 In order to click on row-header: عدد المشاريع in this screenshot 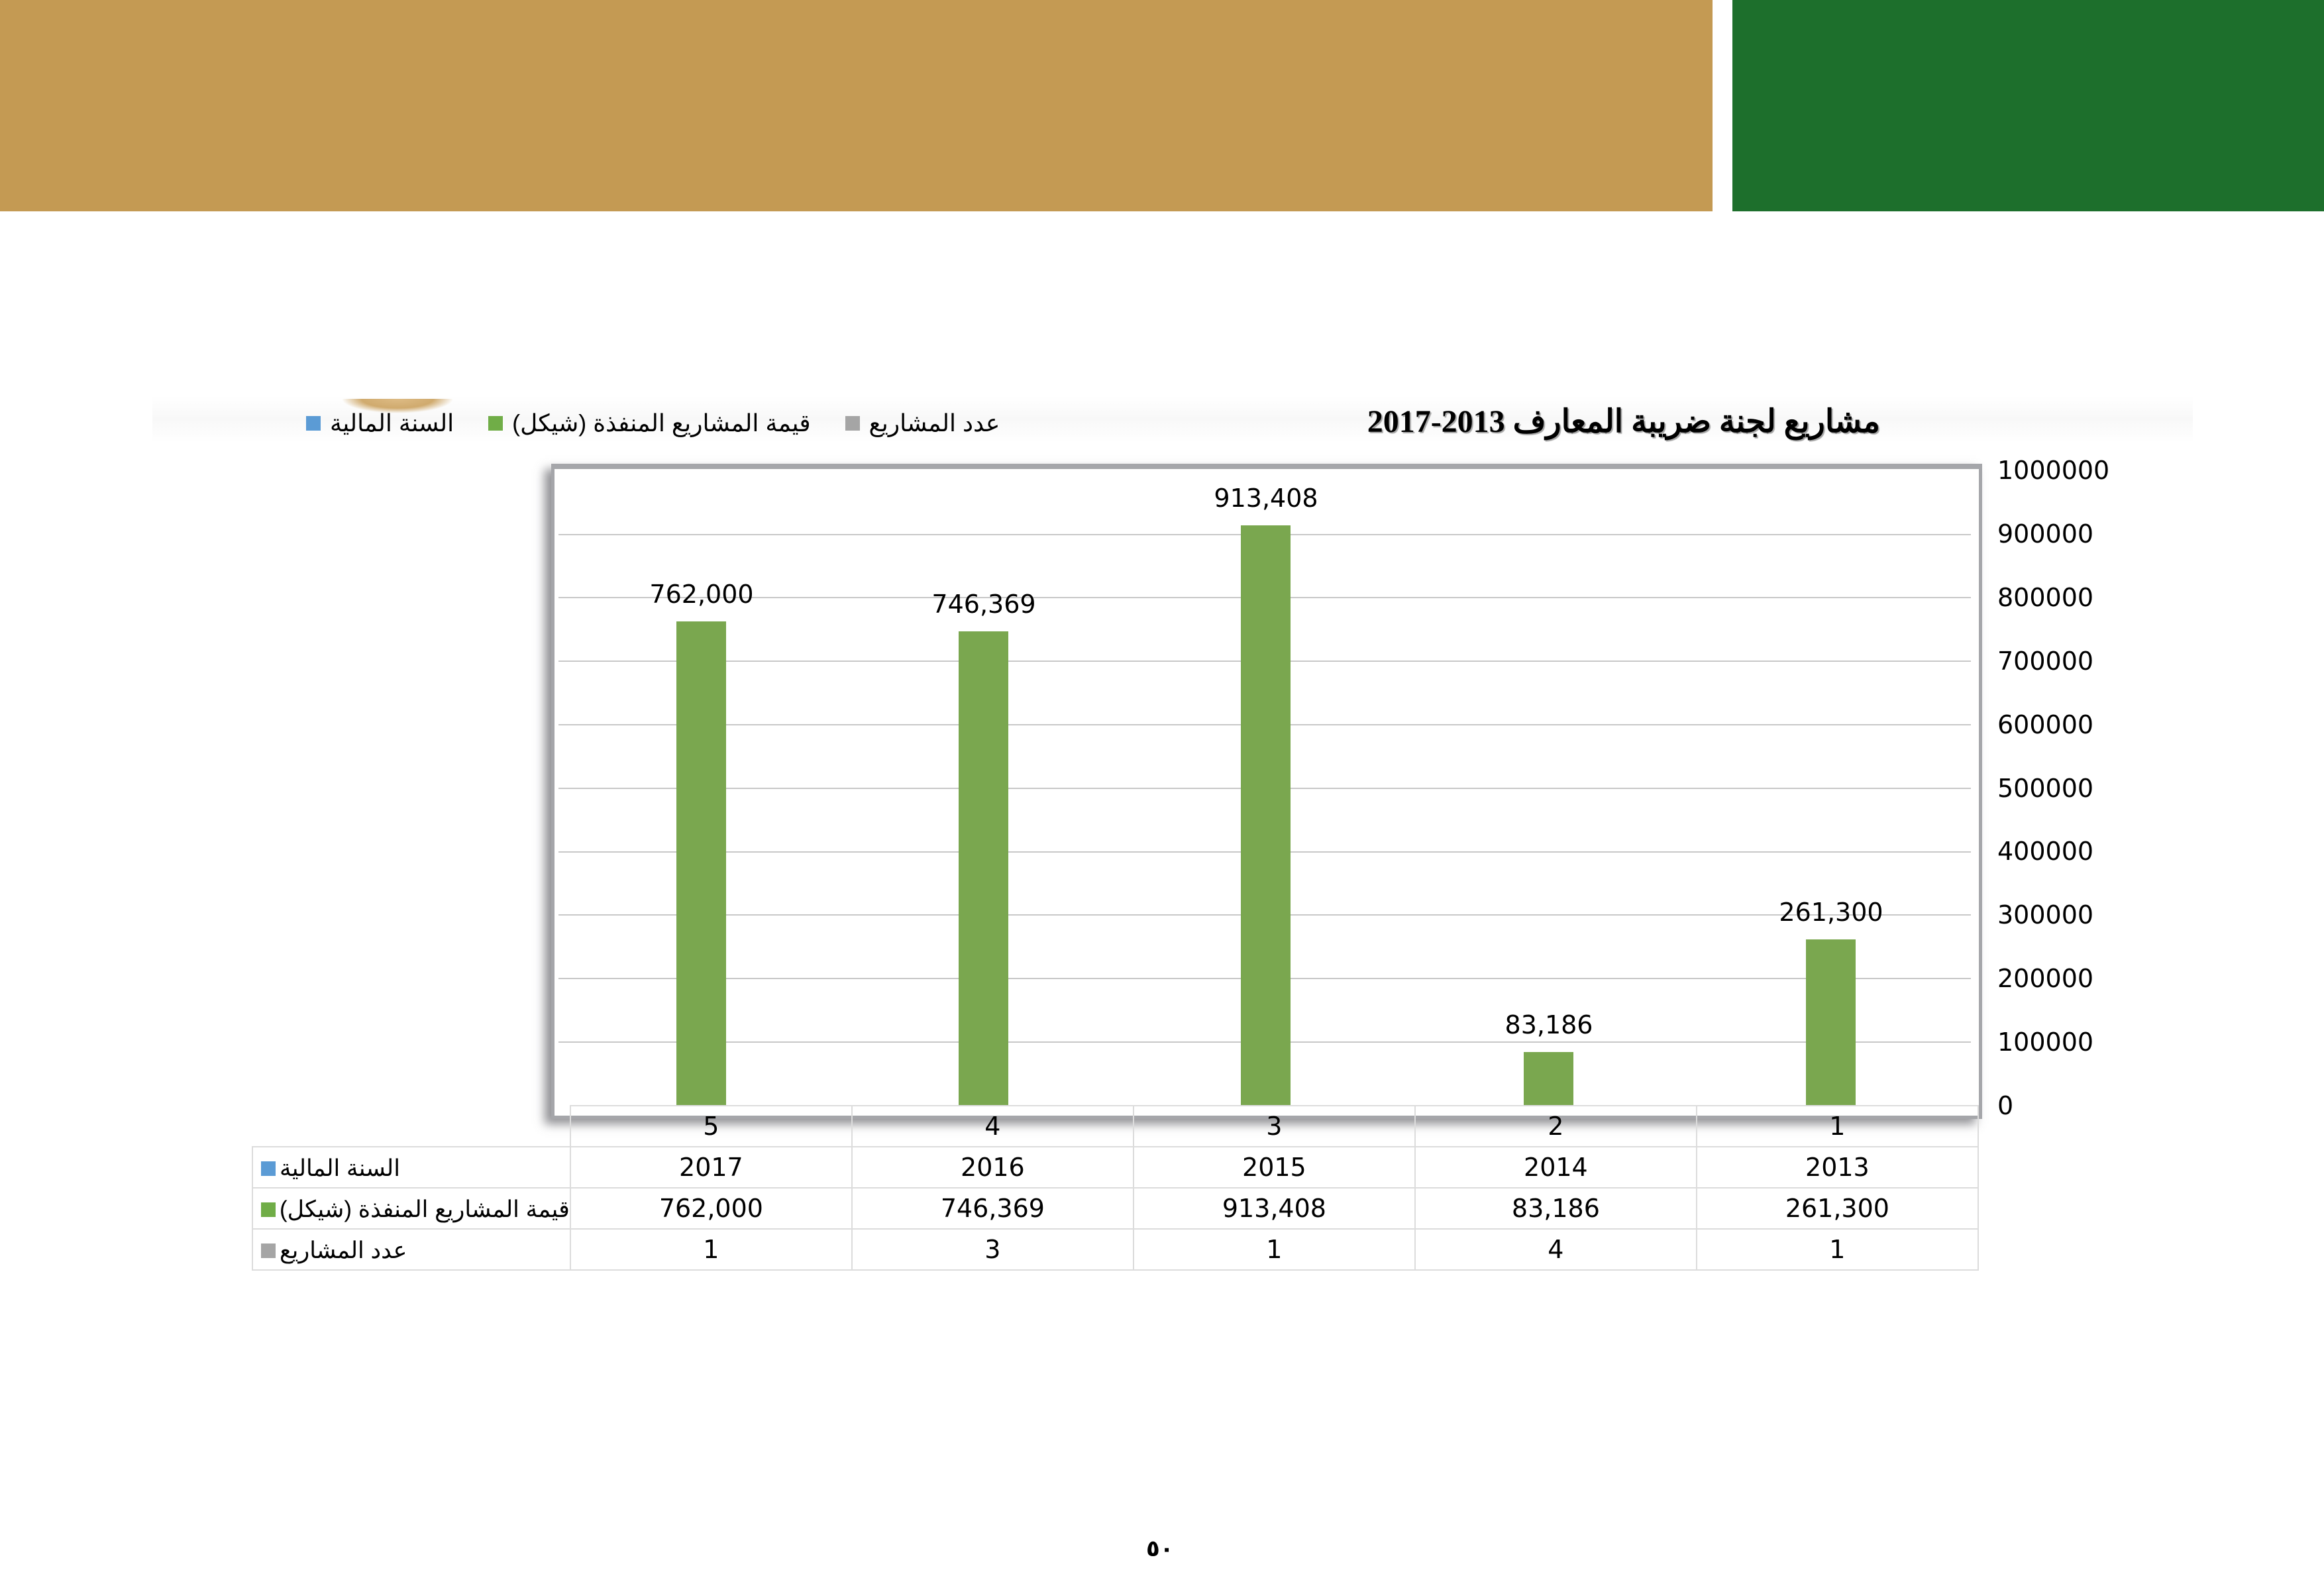, I will do `click(411, 1249)`.